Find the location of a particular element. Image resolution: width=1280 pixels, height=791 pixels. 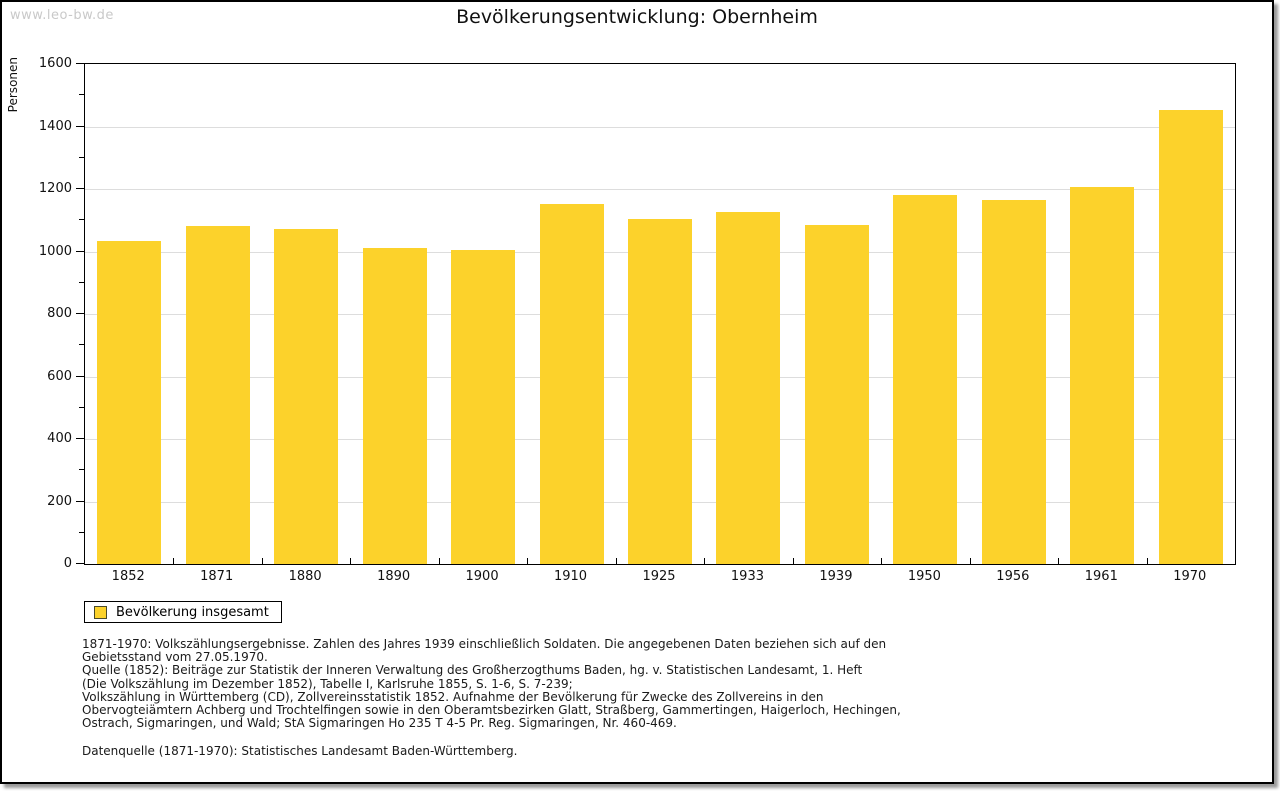

y-axis-tick-label: 800 is located at coordinates (59, 313).